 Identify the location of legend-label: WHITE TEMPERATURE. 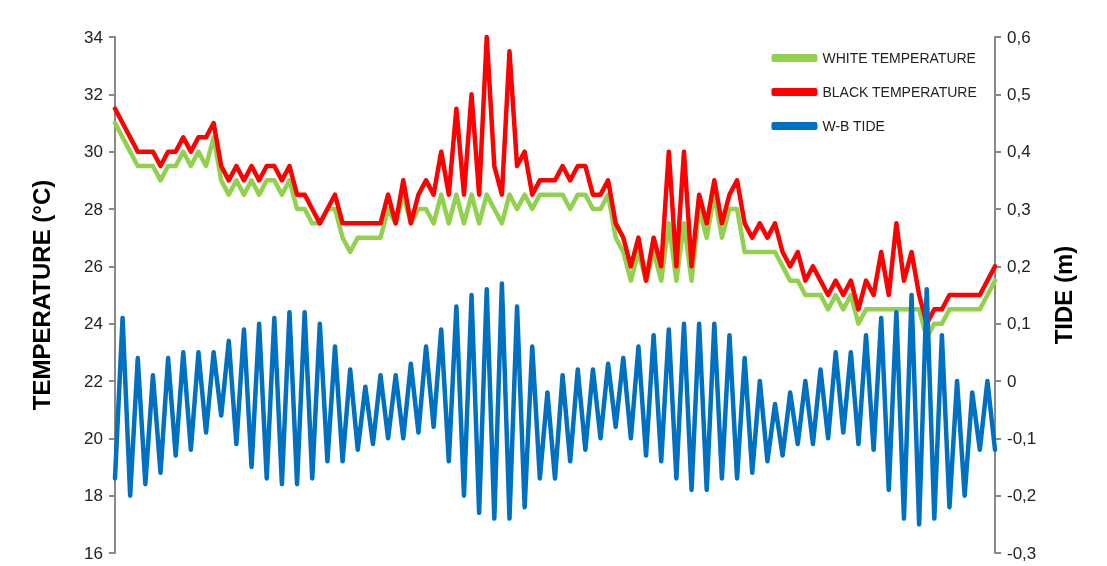
(899, 58).